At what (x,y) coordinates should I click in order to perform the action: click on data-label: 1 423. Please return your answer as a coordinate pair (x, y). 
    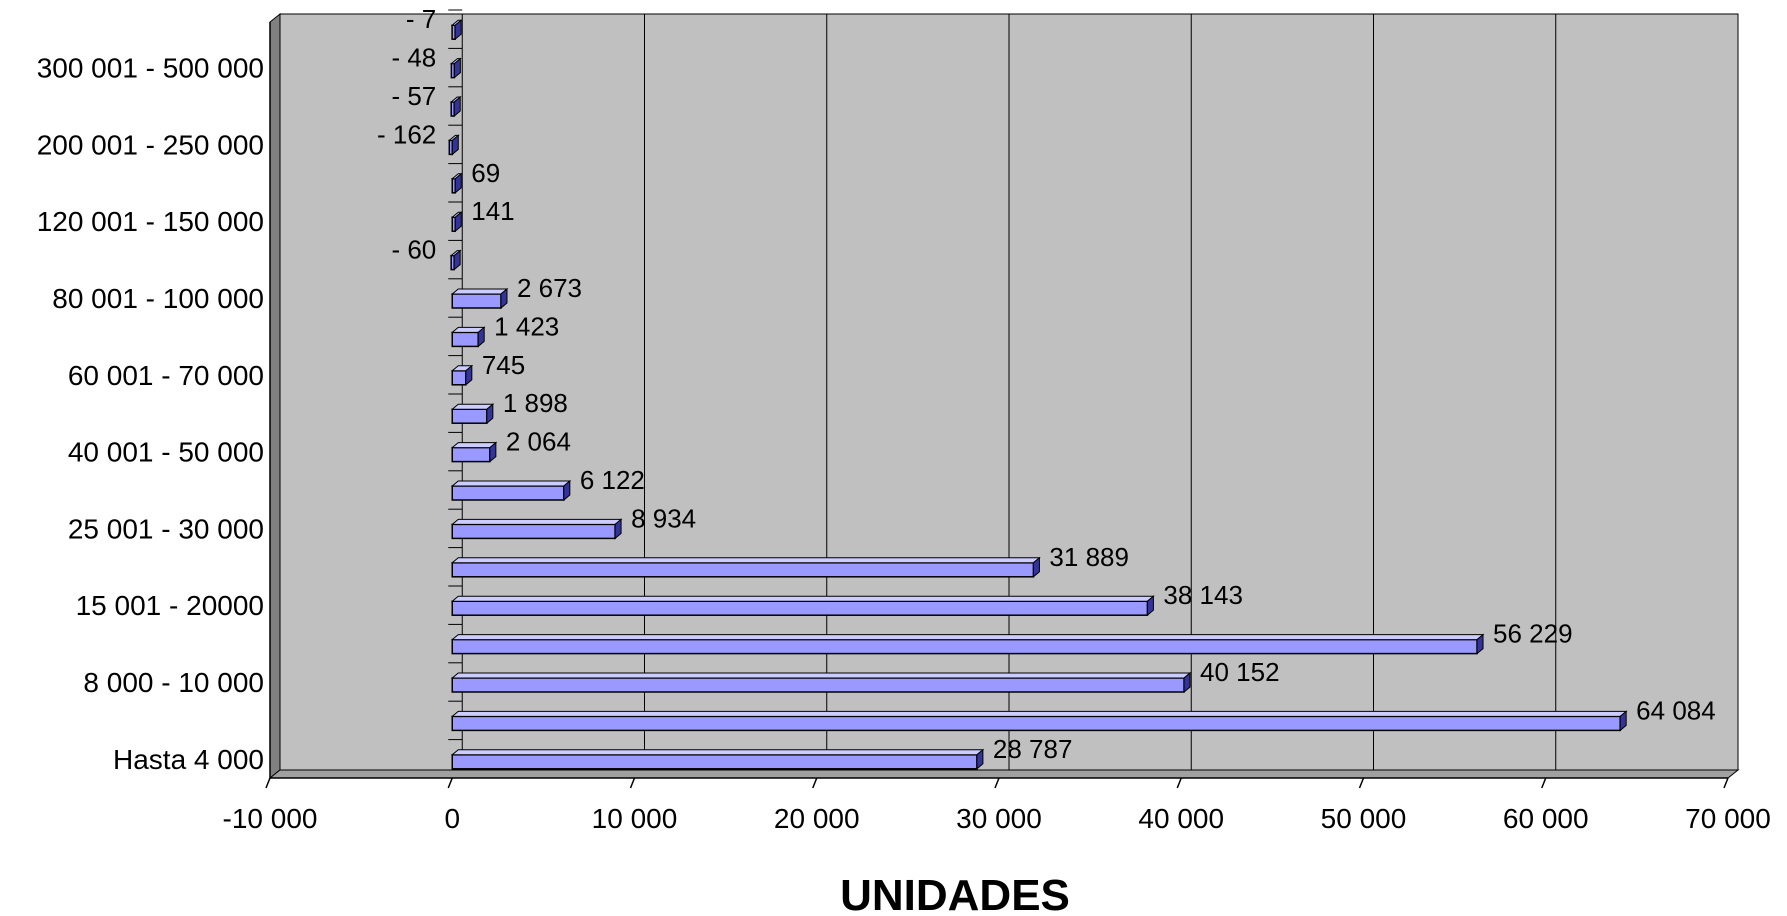
    Looking at the image, I should click on (526, 326).